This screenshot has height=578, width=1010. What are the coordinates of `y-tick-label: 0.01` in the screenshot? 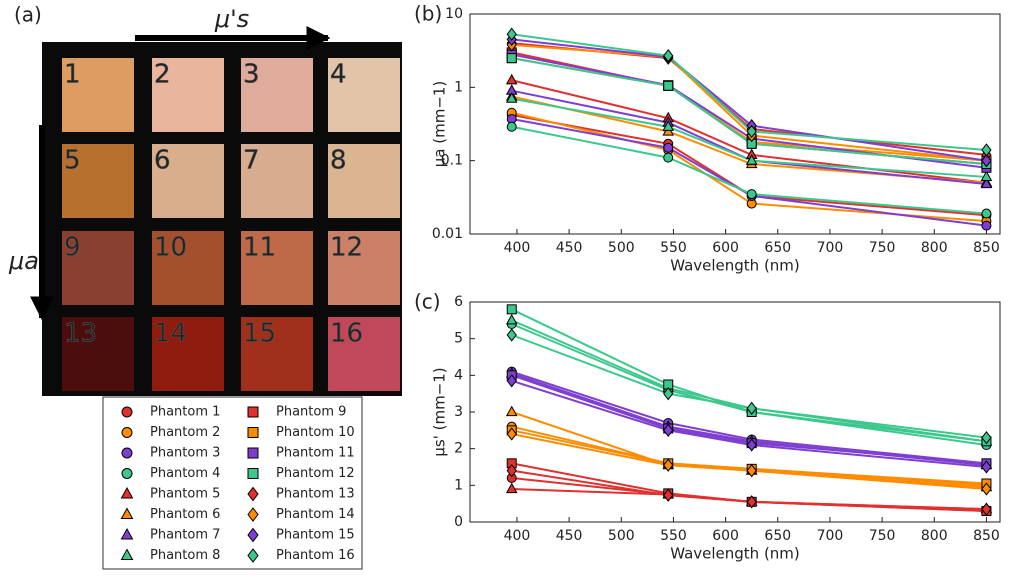 It's located at (447, 234).